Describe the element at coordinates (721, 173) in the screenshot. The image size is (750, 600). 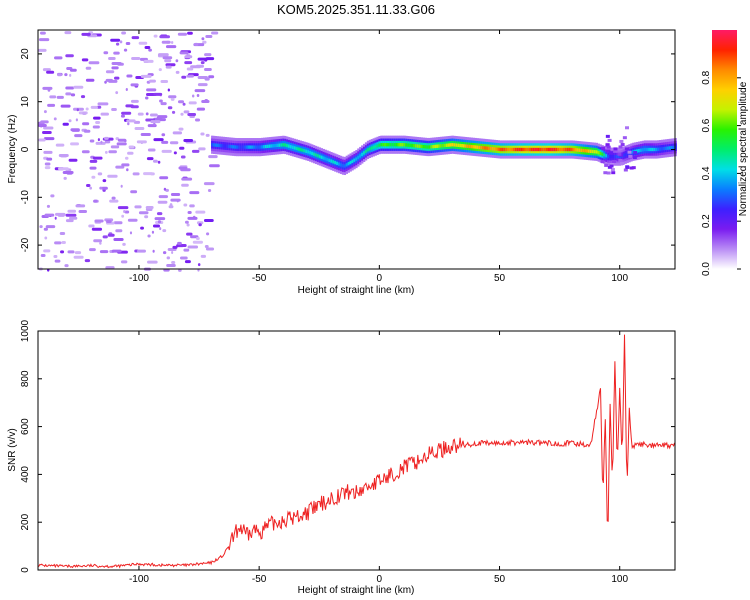
I see `colorbar-ticks: 0.0 0.2 0.4 0.6 0.8` at that location.